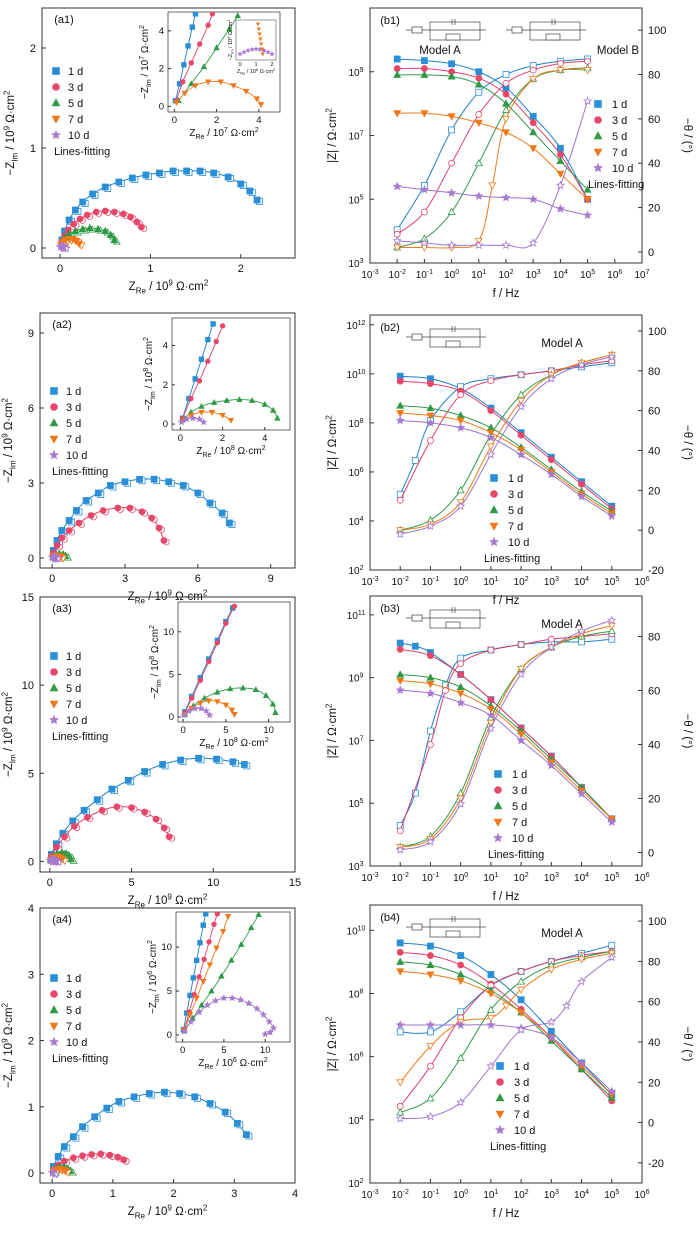 The height and width of the screenshot is (1233, 700). What do you see at coordinates (222, 438) in the screenshot?
I see `inset-x-tick-label: 2` at bounding box center [222, 438].